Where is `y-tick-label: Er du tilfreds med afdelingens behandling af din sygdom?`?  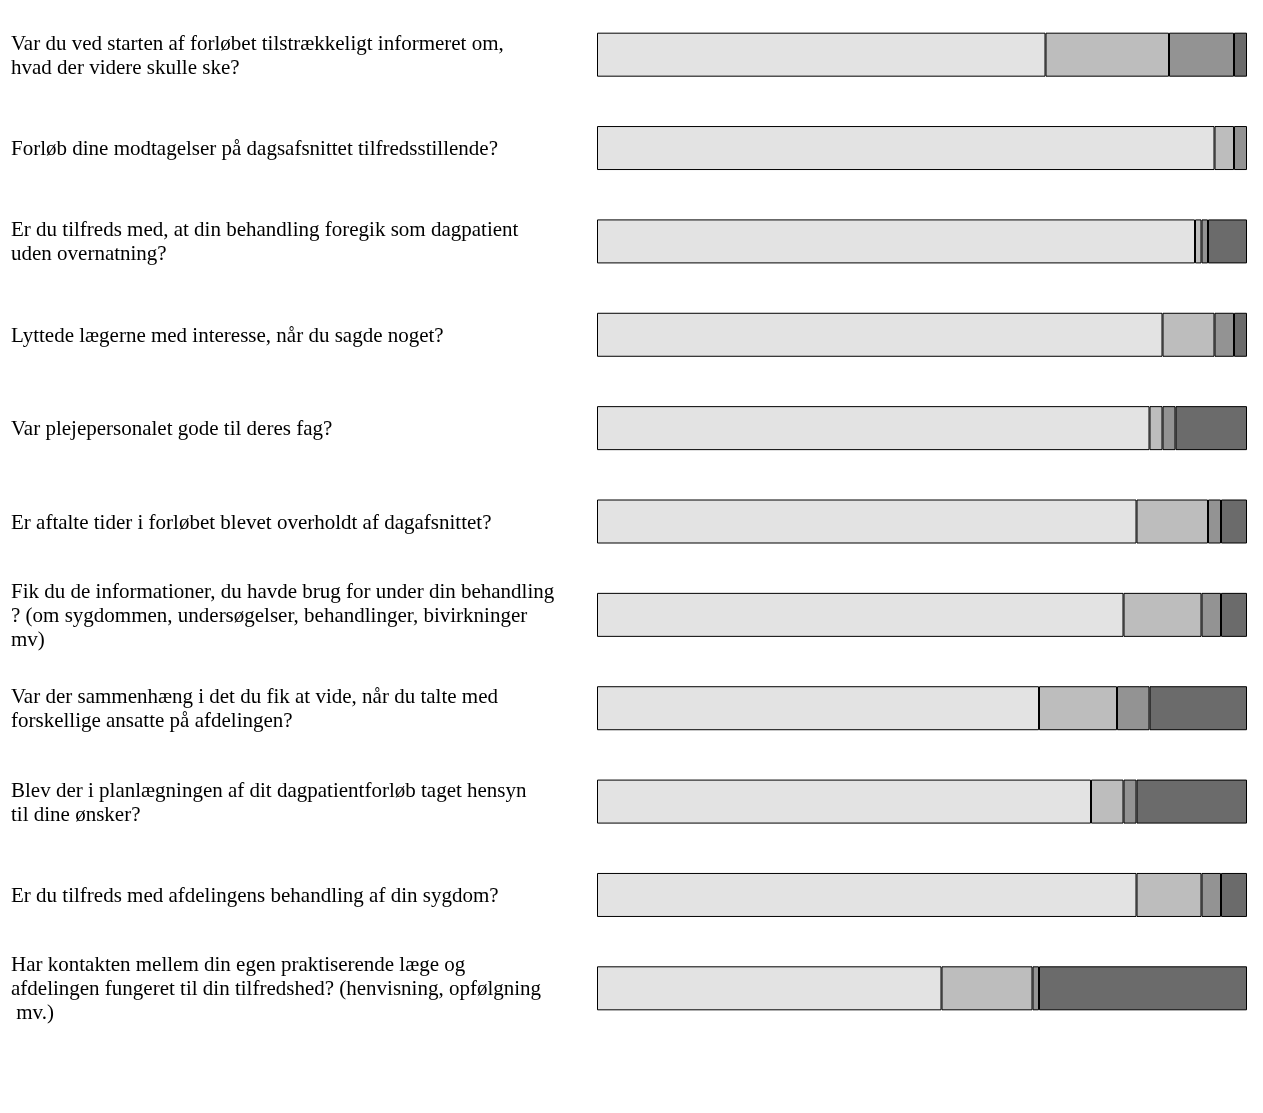 y-tick-label: Er du tilfreds med afdelingens behandling af din sygdom? is located at coordinates (255, 894).